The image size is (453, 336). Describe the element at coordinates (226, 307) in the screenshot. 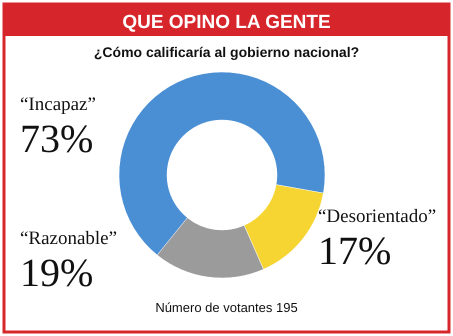

I see `text: Número de votantes 195` at that location.